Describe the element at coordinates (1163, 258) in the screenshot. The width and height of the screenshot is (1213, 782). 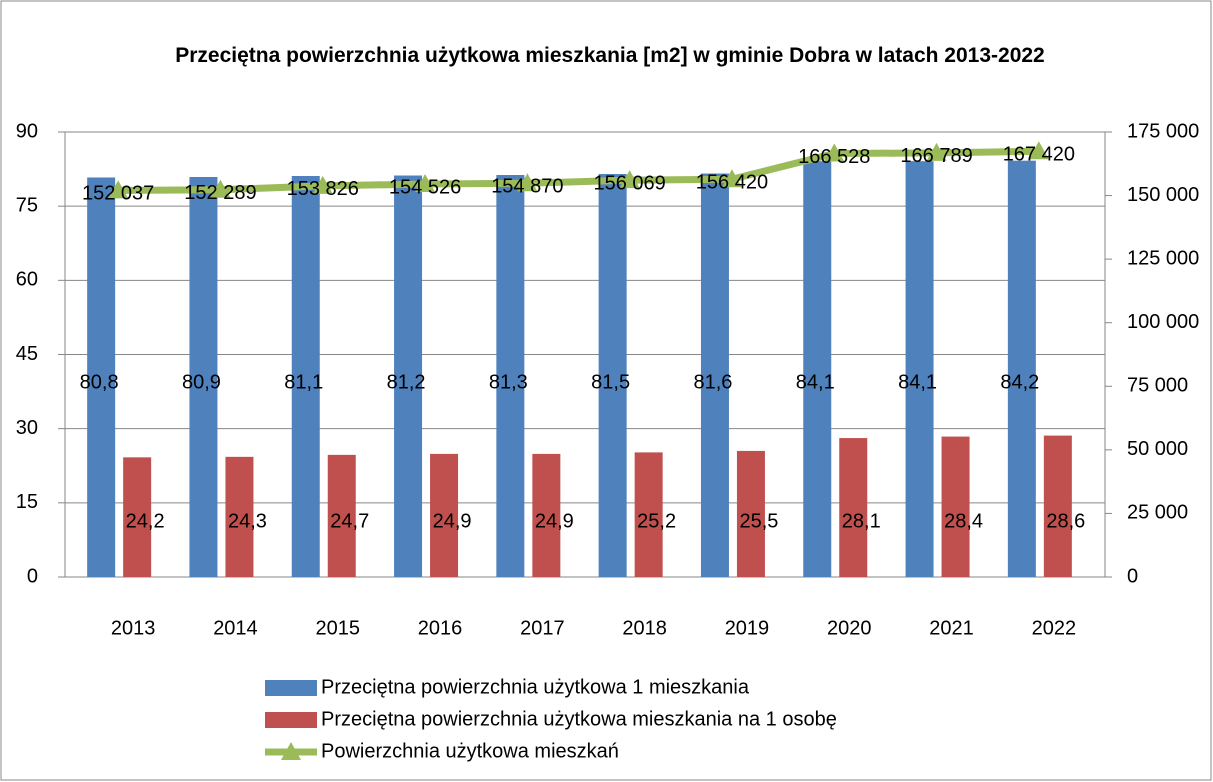
I see `y2-tick-label: 125 000` at that location.